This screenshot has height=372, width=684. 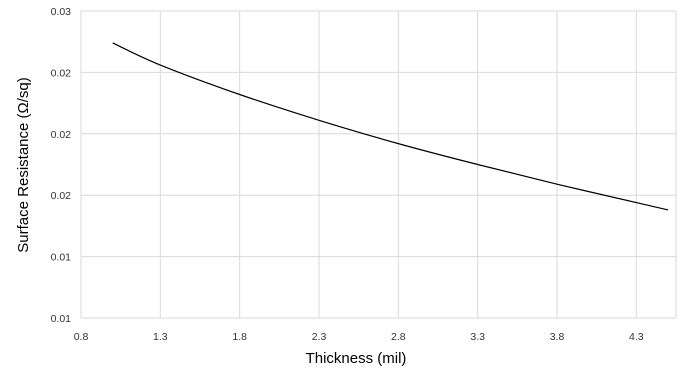 I want to click on x-tick-label: 4.3, so click(x=636, y=337).